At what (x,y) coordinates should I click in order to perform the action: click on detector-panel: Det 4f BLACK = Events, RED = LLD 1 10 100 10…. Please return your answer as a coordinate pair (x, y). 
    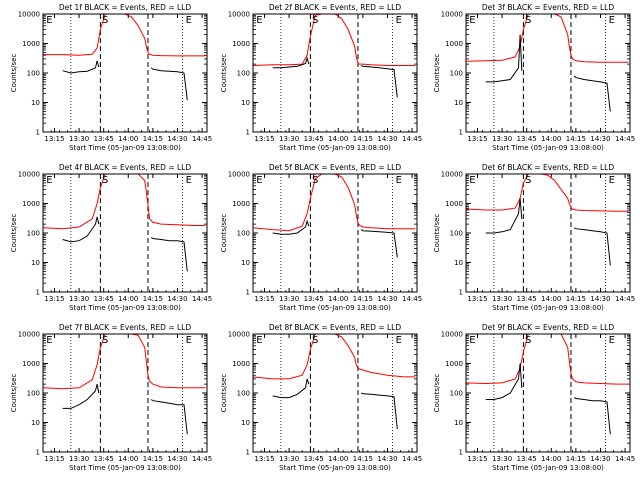
    Looking at the image, I should click on (111, 237).